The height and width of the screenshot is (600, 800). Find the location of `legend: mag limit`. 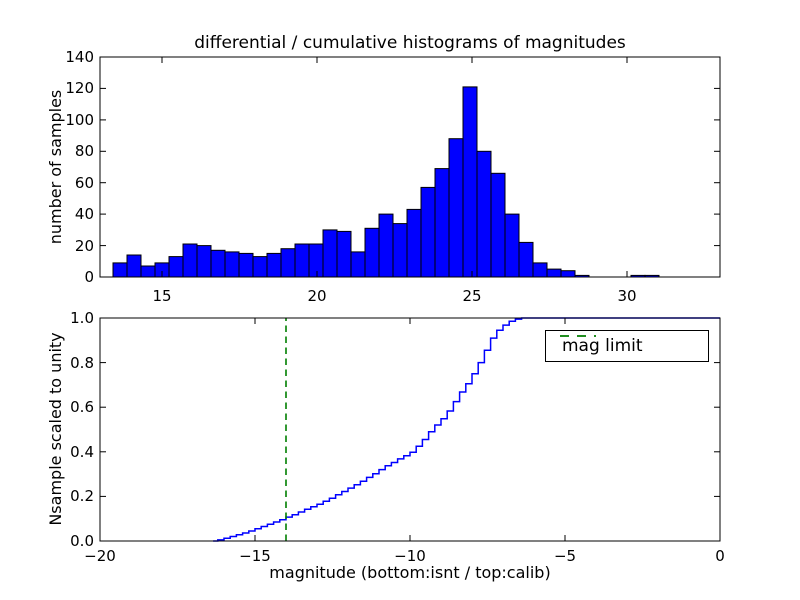

legend: mag limit is located at coordinates (627, 346).